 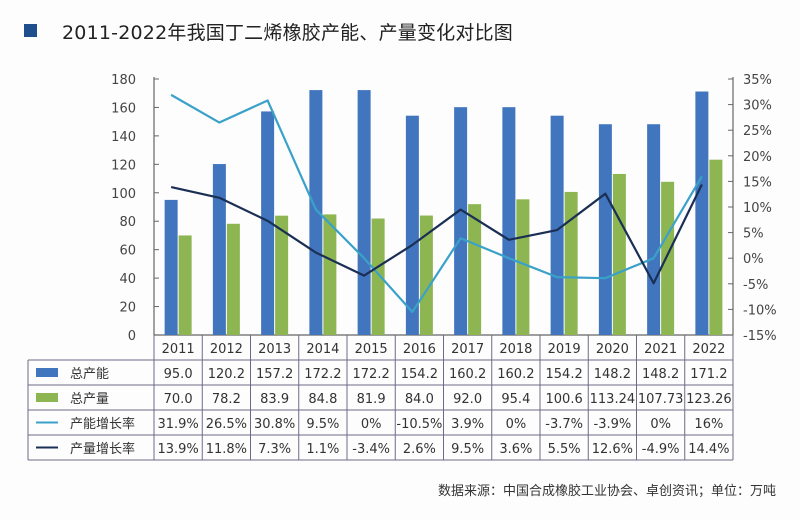 I want to click on table-cell: 9.5%, so click(x=322, y=424).